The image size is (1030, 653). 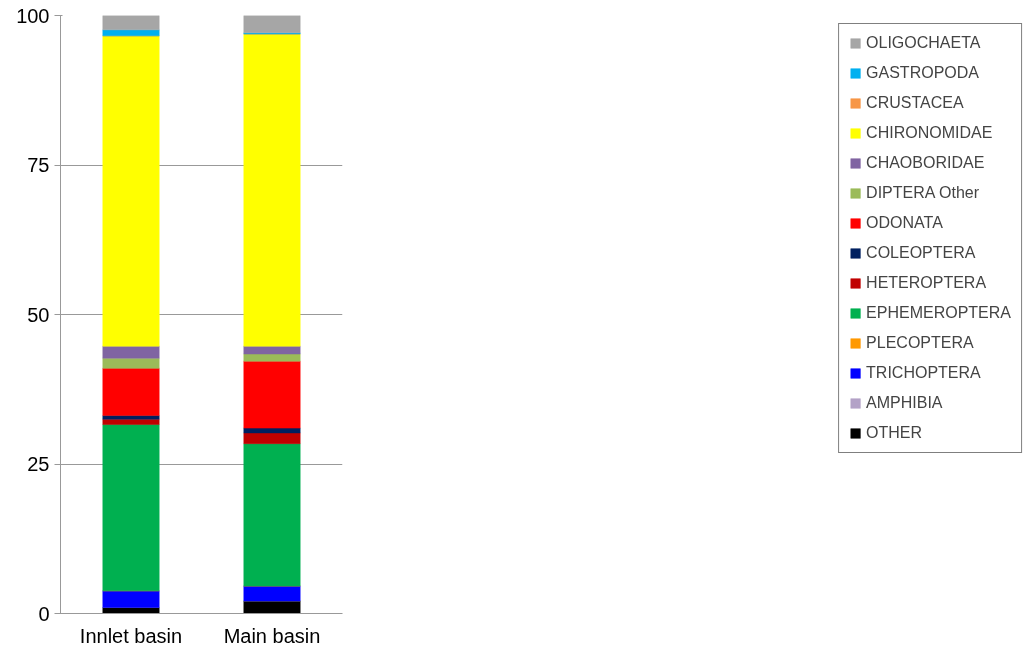 I want to click on legend-label: COLEOPTERA, so click(x=921, y=253).